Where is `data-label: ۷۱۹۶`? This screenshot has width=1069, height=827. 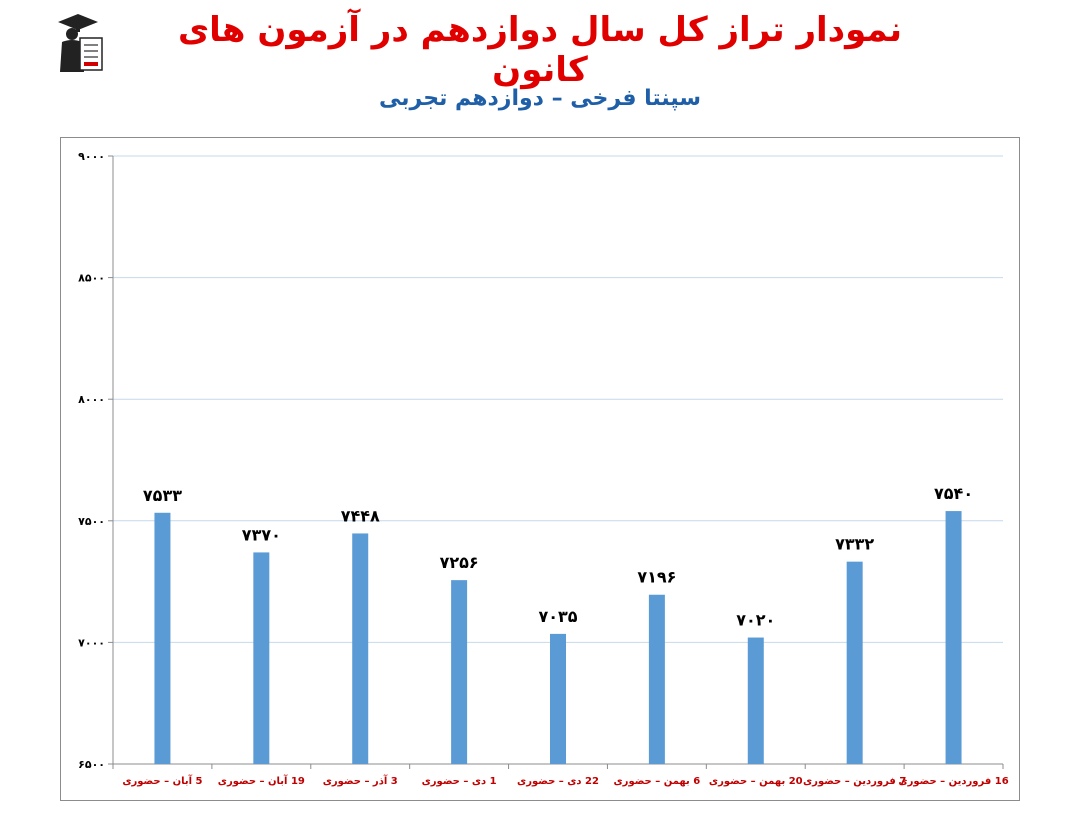 data-label: ۷۱۹۶ is located at coordinates (656, 577).